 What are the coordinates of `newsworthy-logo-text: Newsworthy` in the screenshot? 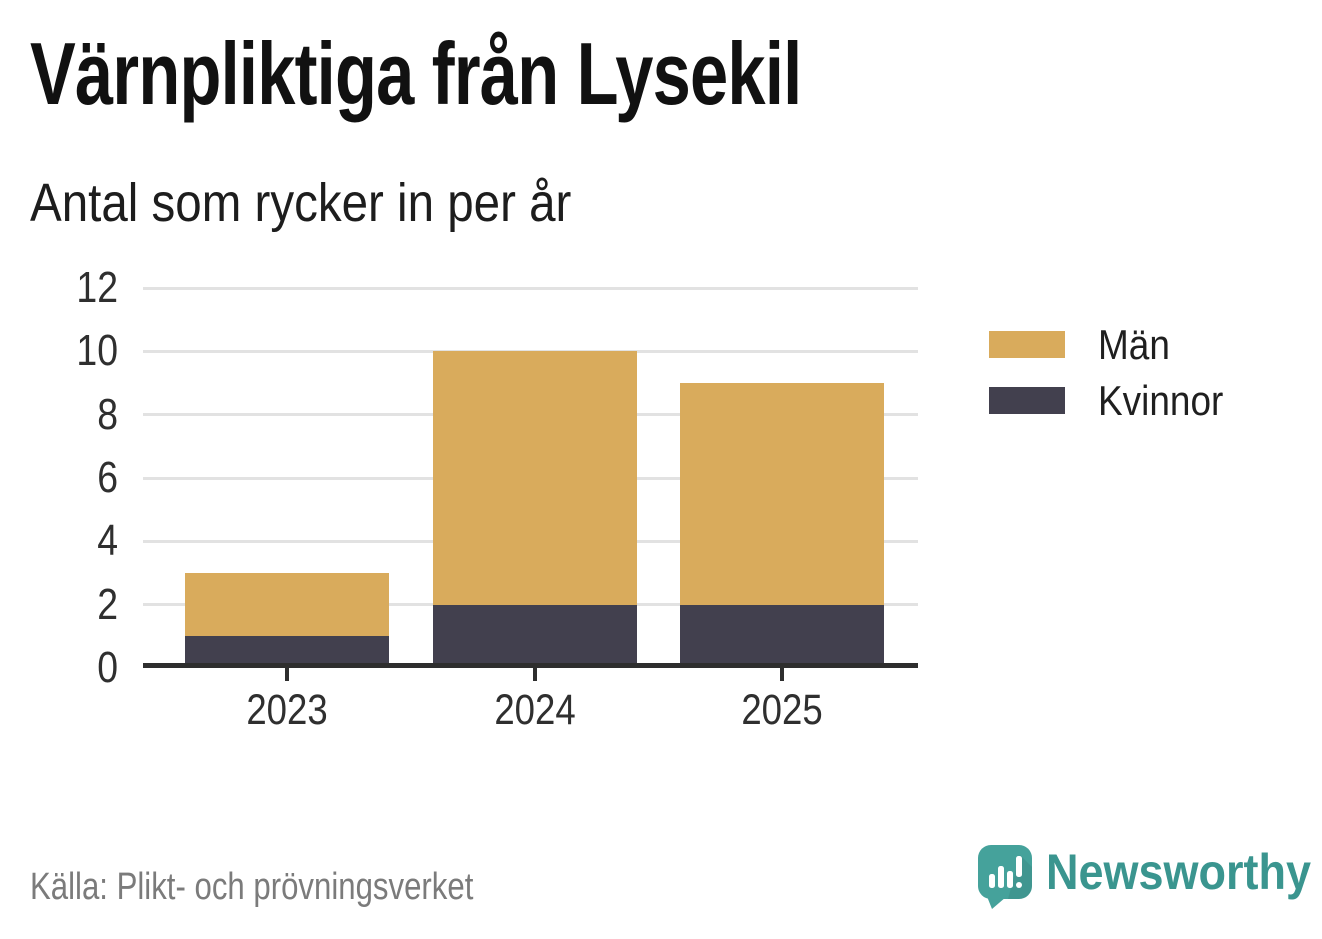 It's located at (1179, 872).